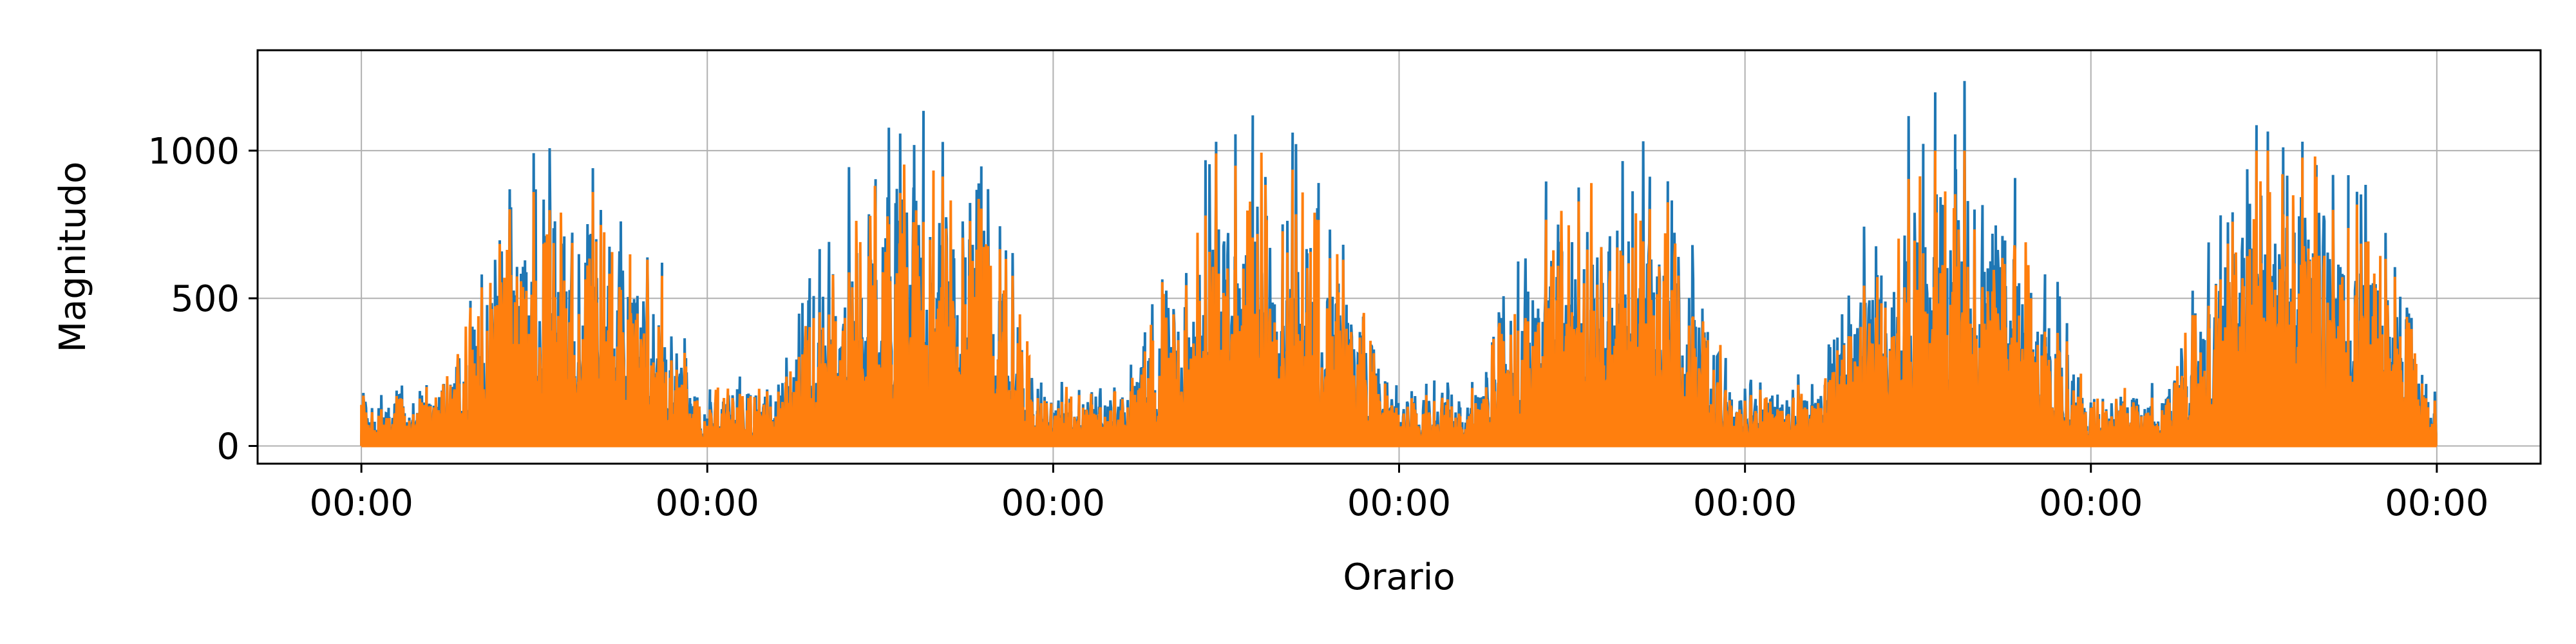  I want to click on y-axis-ticks: 0 500 1000, so click(202, 299).